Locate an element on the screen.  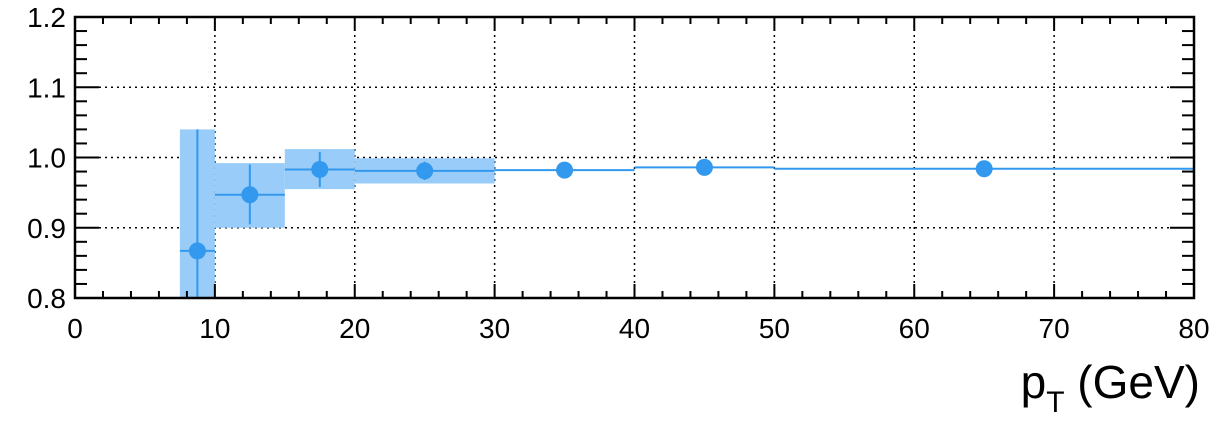
uncertainty-bands is located at coordinates (337, 213).